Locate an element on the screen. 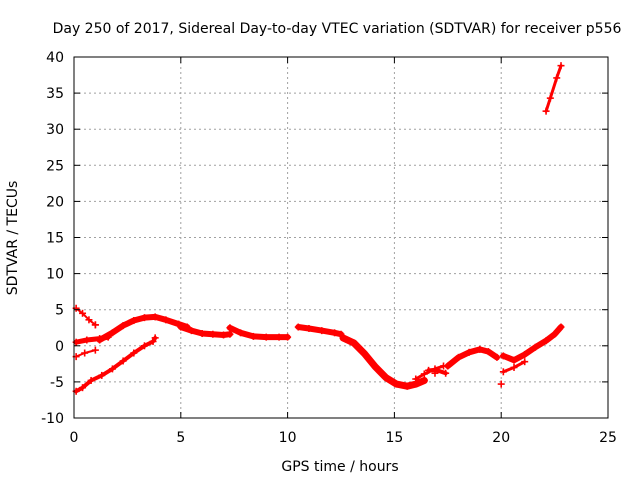 The width and height of the screenshot is (640, 480). y-tick-label: -10 is located at coordinates (52, 419).